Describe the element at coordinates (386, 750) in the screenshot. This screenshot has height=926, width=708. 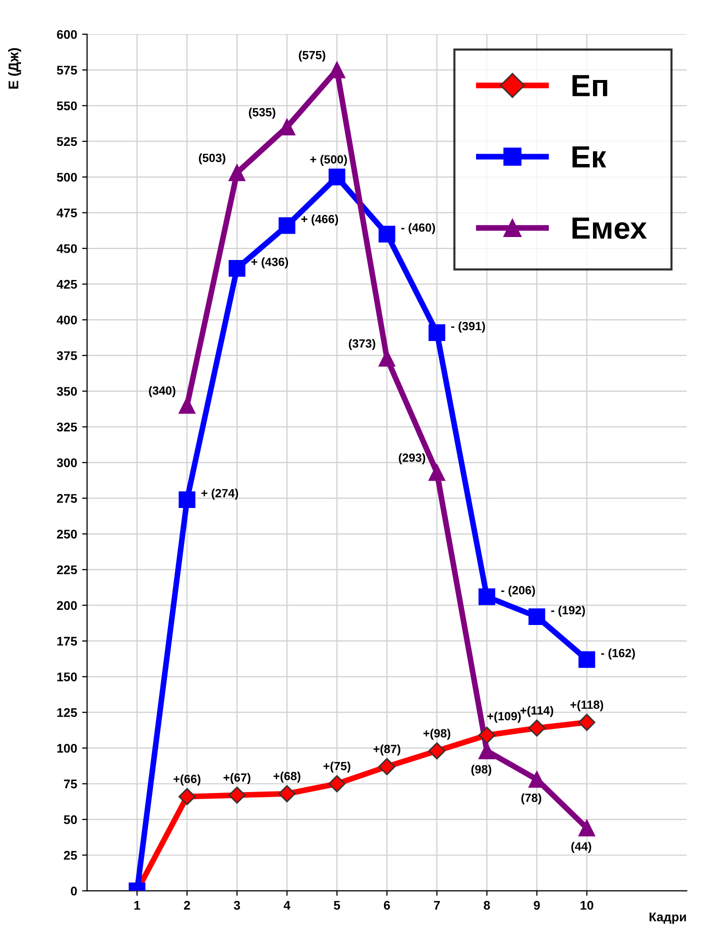
I see `data-label: +(87)` at that location.